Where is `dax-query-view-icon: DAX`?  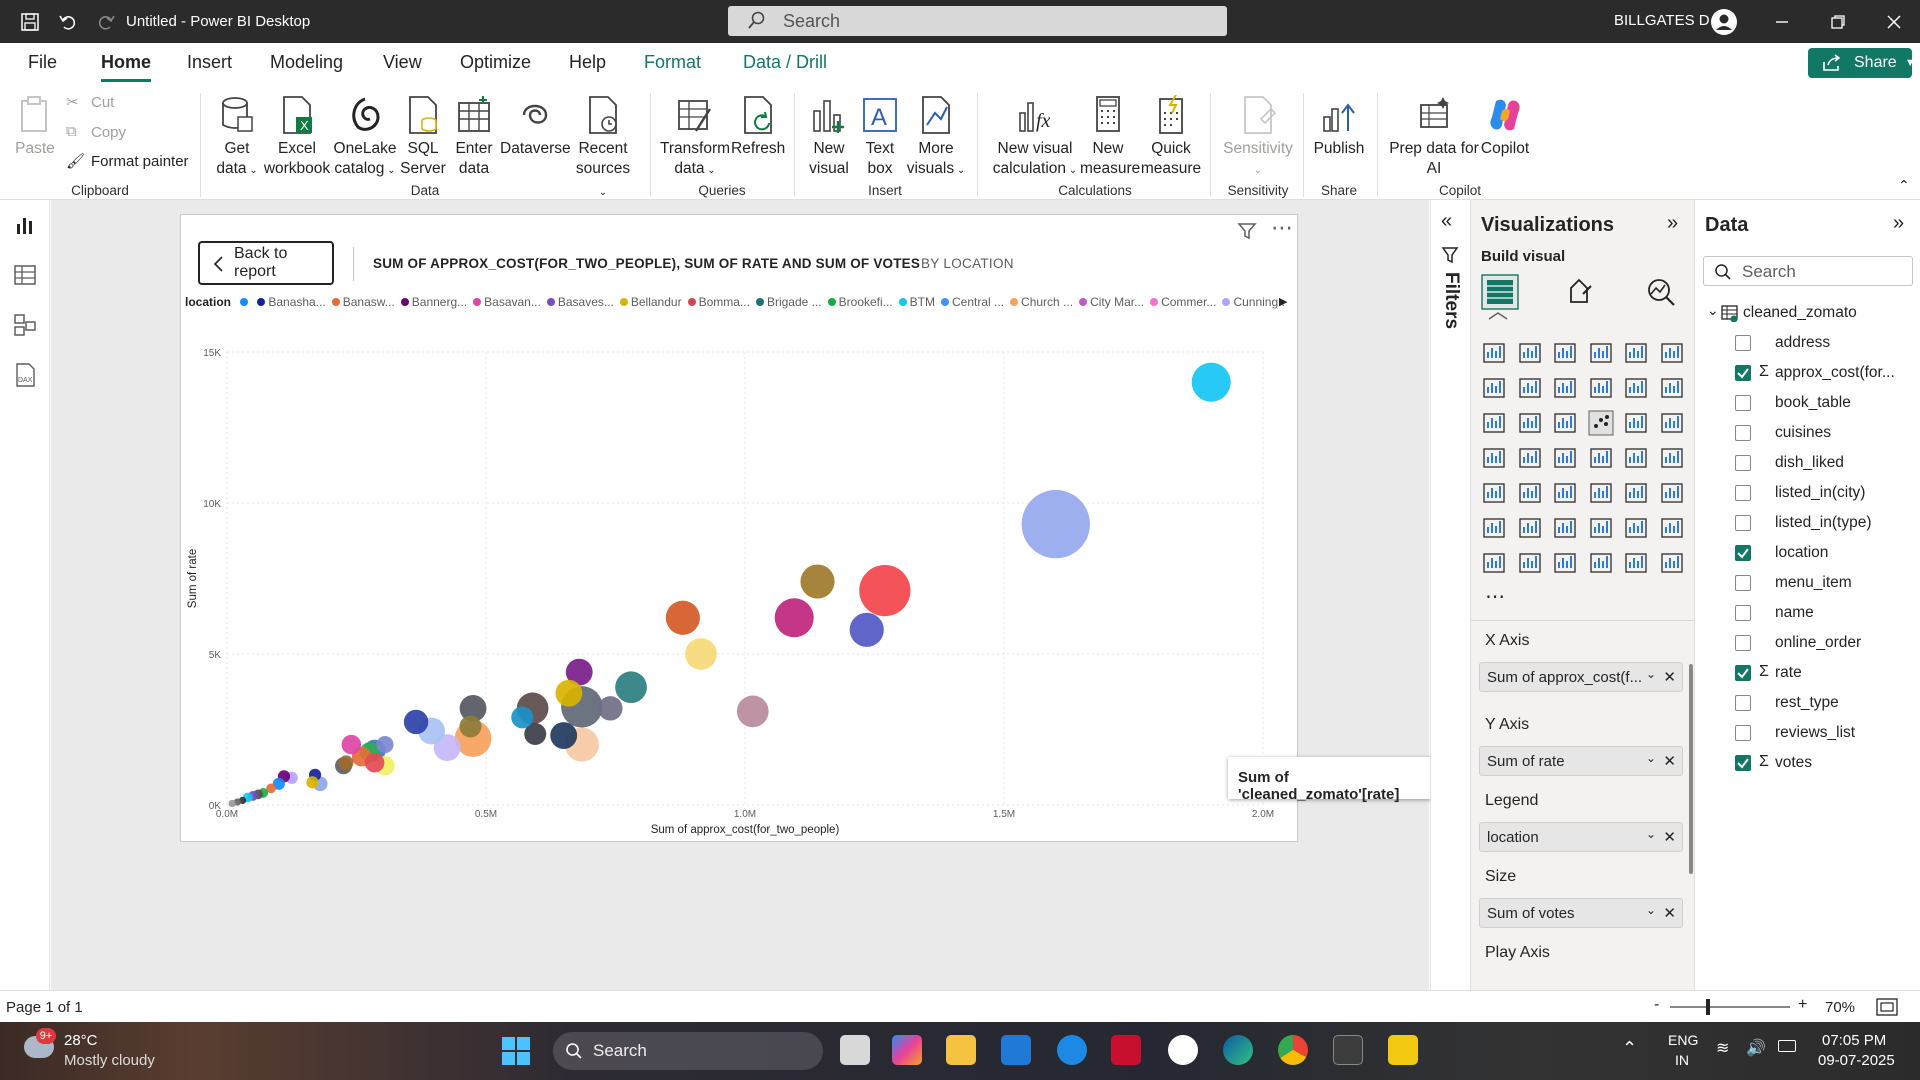 dax-query-view-icon: DAX is located at coordinates (25, 375).